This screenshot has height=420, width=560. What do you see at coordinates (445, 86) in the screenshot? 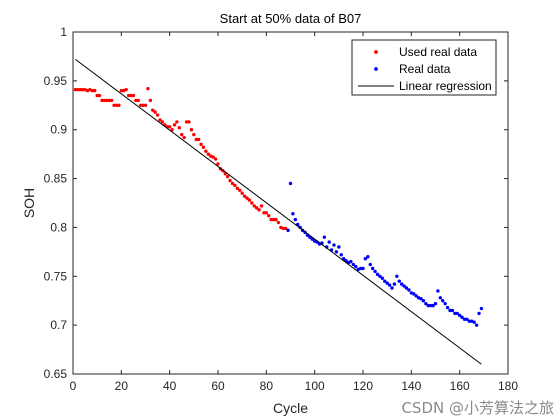
I see `legend-label: Linear regression` at bounding box center [445, 86].